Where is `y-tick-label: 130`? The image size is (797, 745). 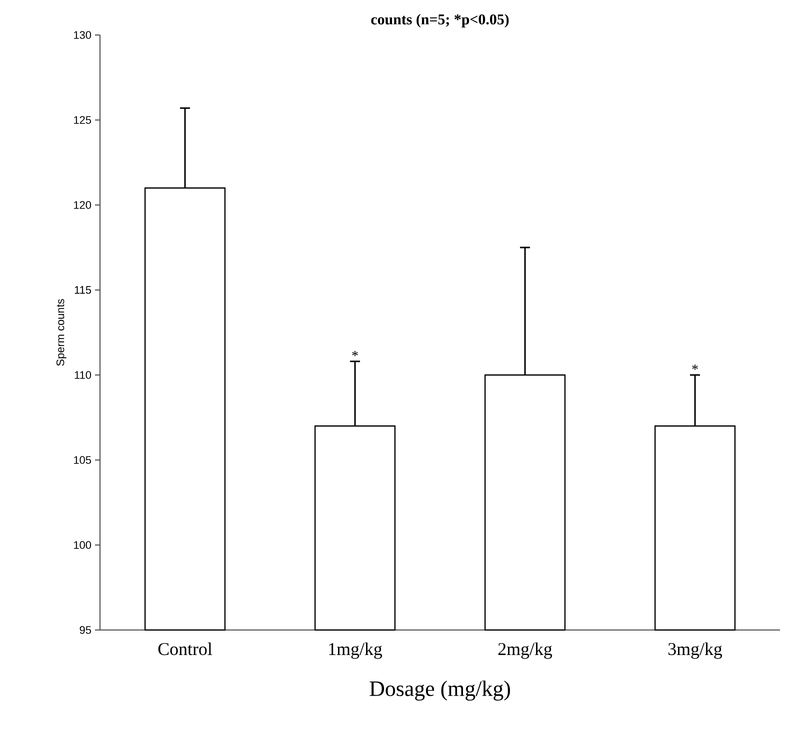
y-tick-label: 130 is located at coordinates (83, 35).